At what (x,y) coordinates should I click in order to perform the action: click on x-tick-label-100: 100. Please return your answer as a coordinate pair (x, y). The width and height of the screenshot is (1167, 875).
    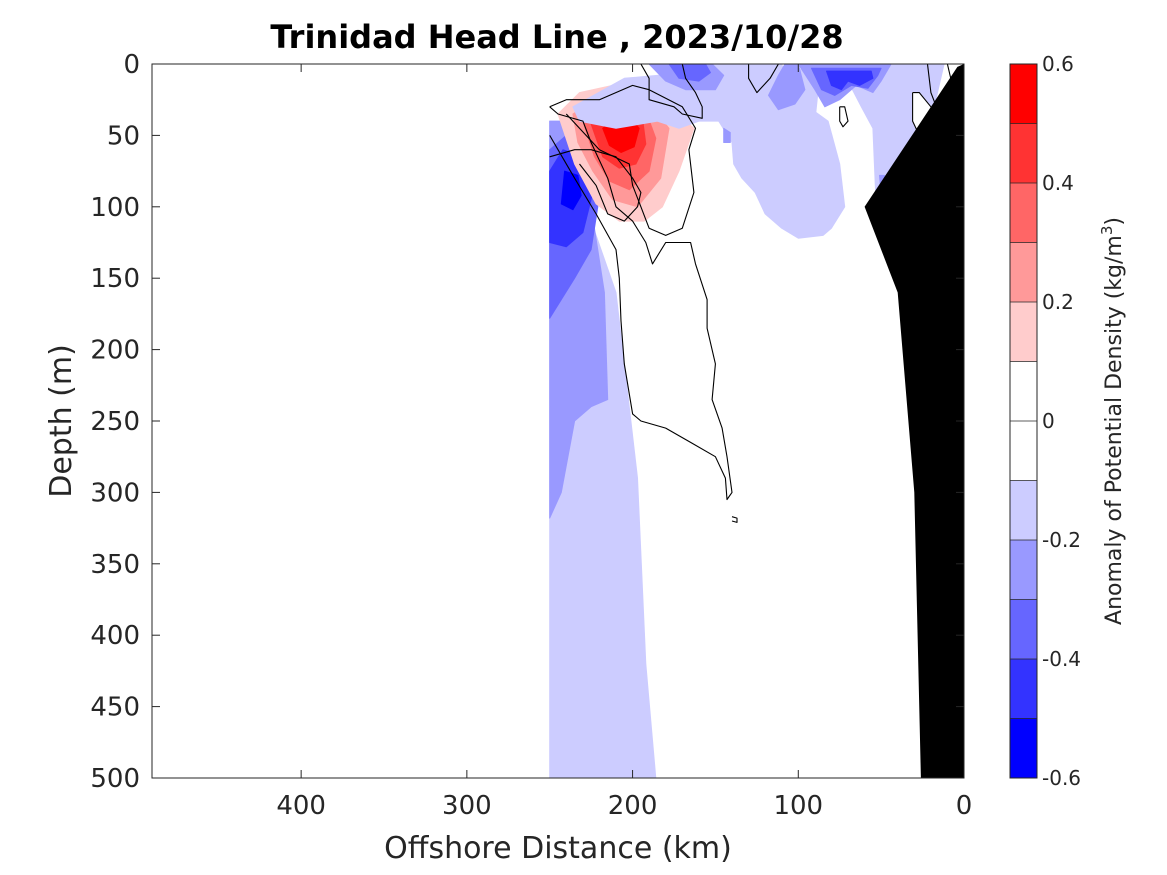
    Looking at the image, I should click on (798, 806).